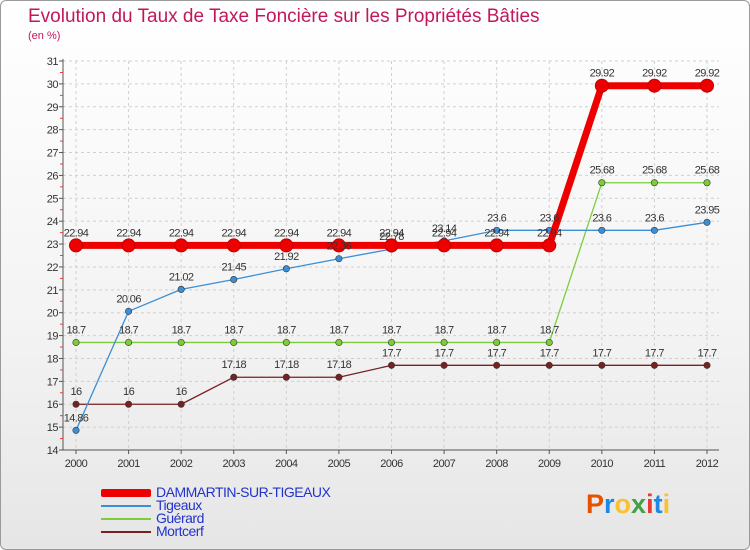 The height and width of the screenshot is (550, 750). Describe the element at coordinates (53, 85) in the screenshot. I see `y-tick-label: 30` at that location.